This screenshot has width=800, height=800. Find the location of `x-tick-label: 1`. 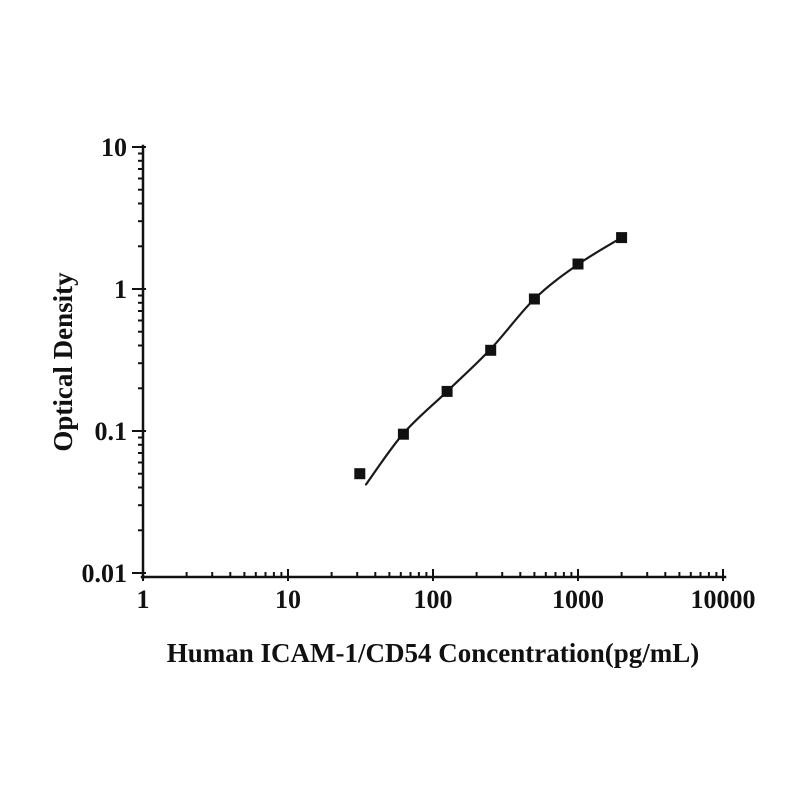

x-tick-label: 1 is located at coordinates (143, 599).